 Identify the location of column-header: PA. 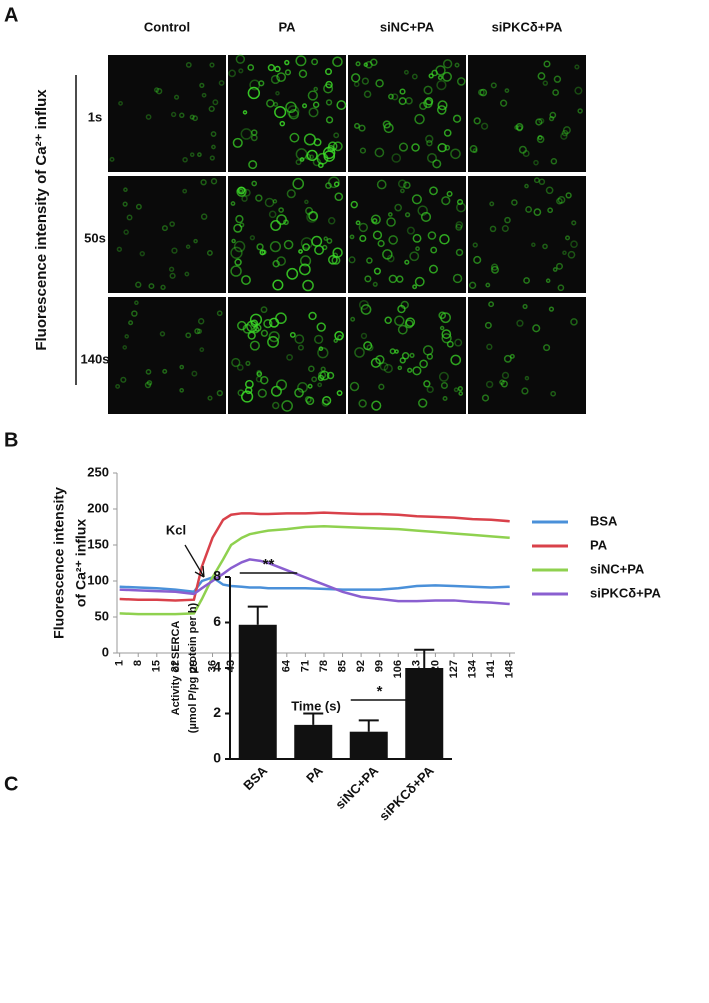
(287, 26).